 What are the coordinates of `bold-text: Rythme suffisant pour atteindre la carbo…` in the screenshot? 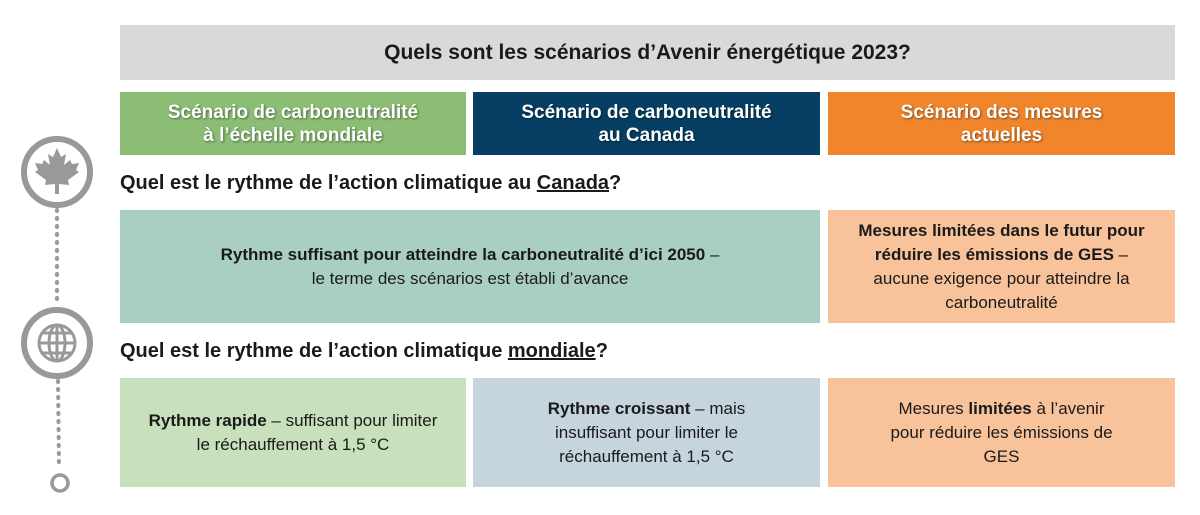 It's located at (463, 254).